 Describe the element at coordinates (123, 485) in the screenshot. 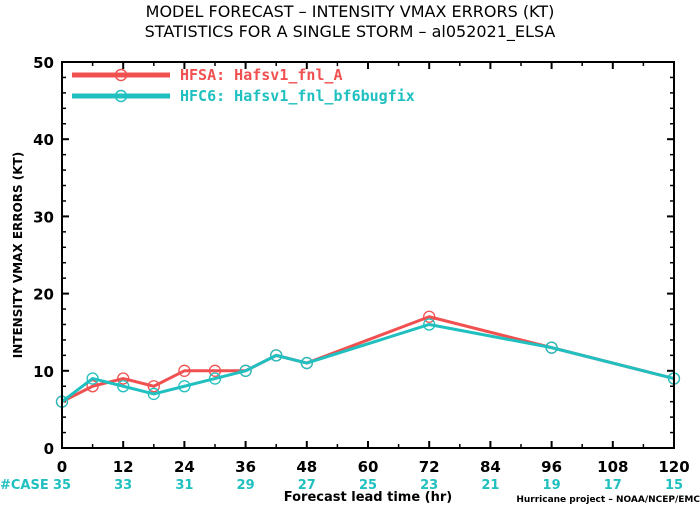

I see `case-count: 33` at that location.